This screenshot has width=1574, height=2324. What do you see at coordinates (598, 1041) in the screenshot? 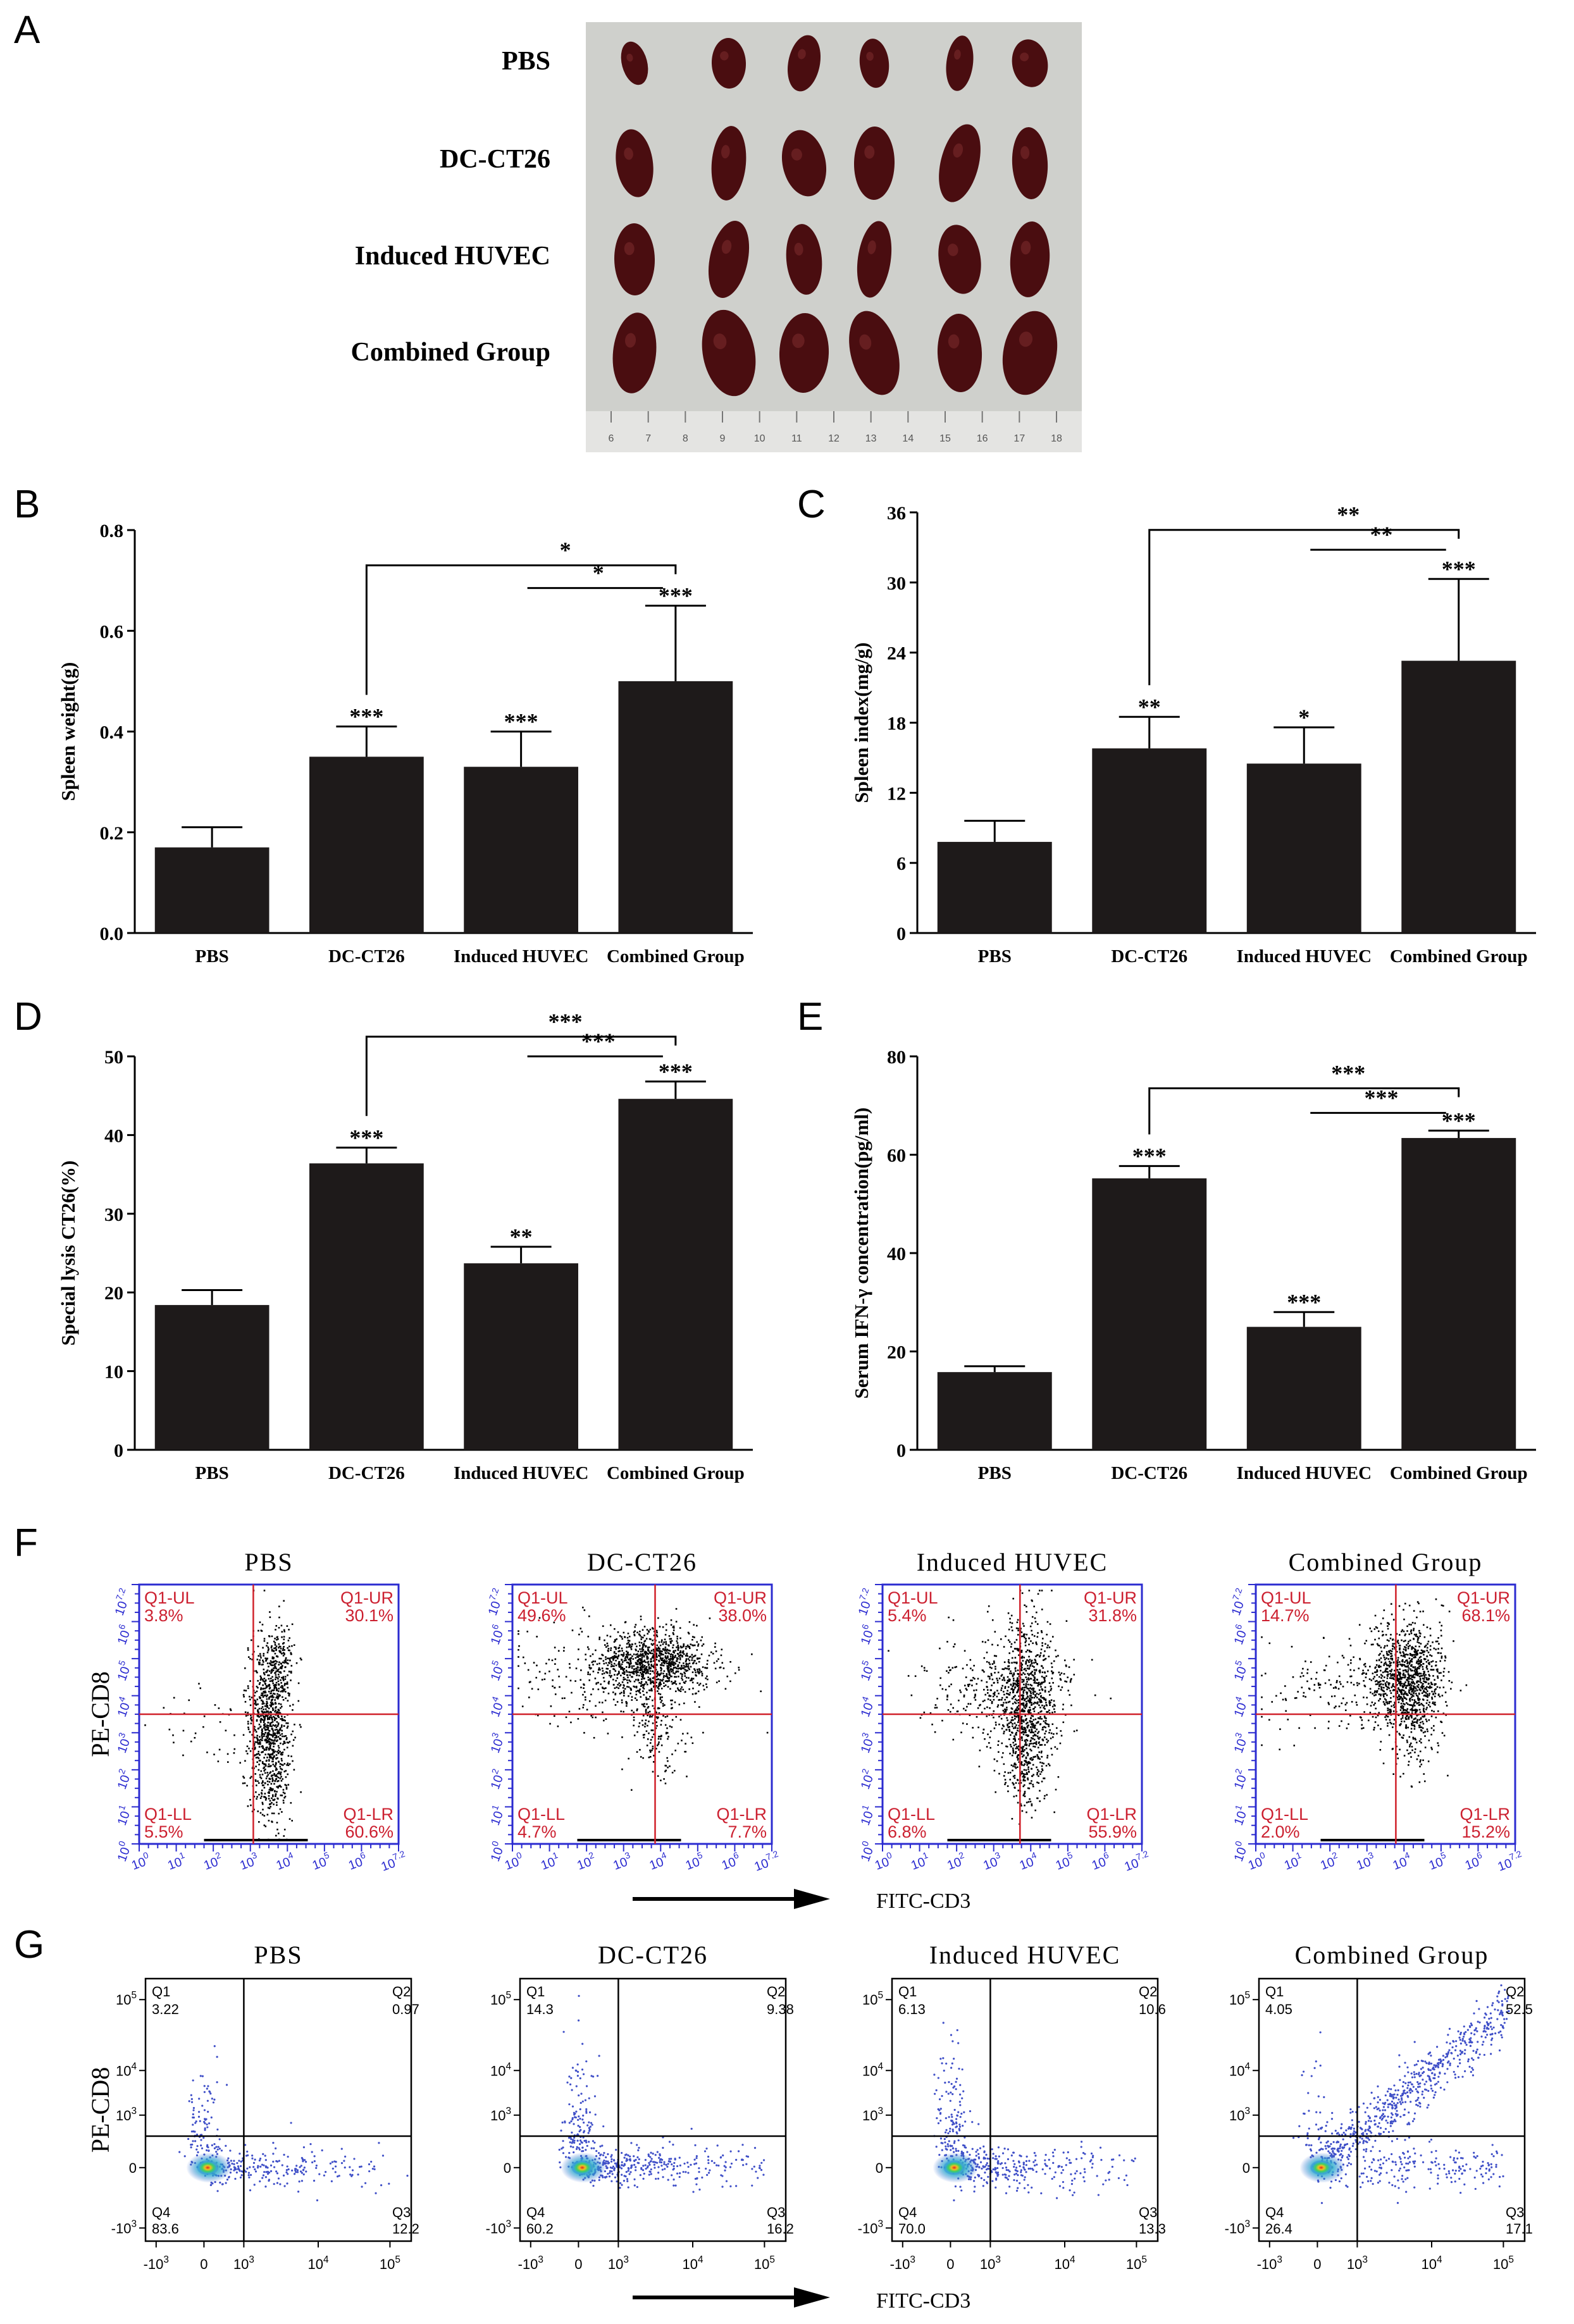
I see `comparison-label: ***` at bounding box center [598, 1041].